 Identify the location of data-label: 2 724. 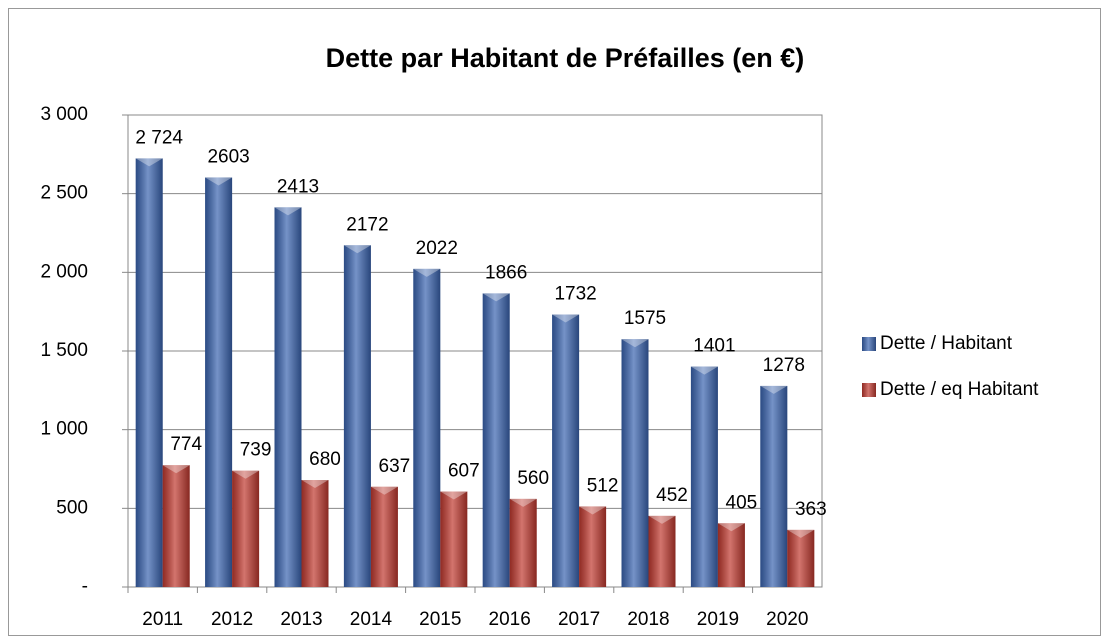
(159, 137).